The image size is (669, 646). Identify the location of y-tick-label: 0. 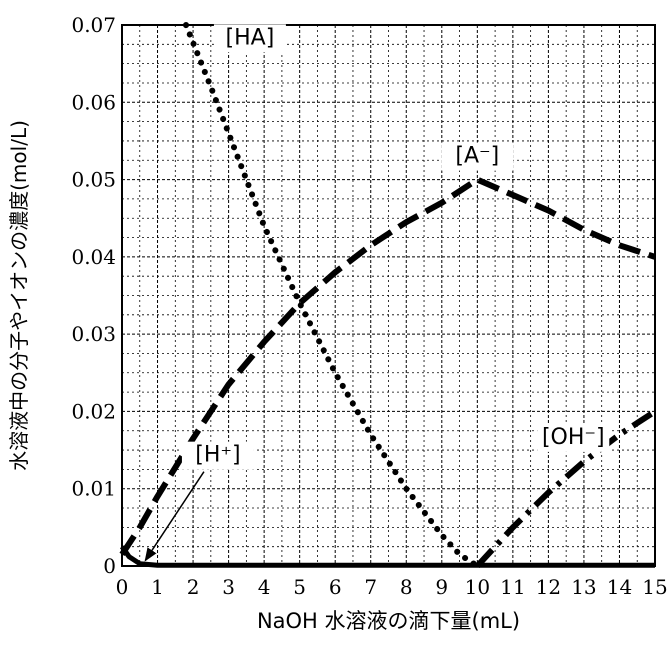
(109, 566).